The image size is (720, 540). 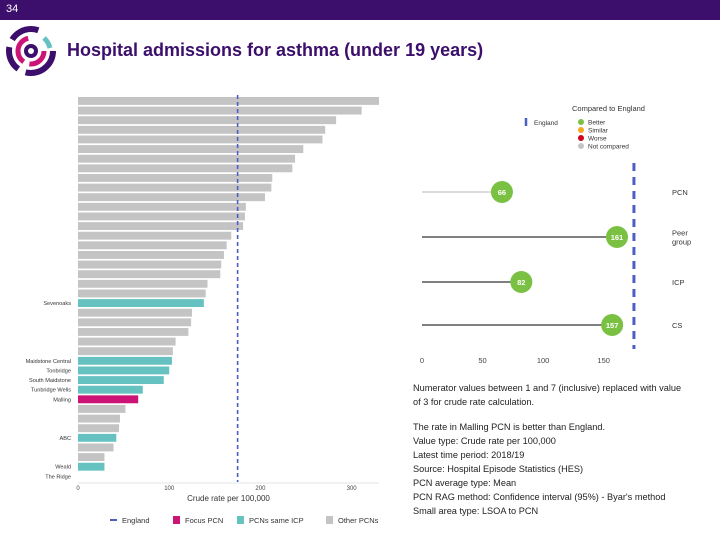 I want to click on legend-label: Not compared, so click(x=608, y=147).